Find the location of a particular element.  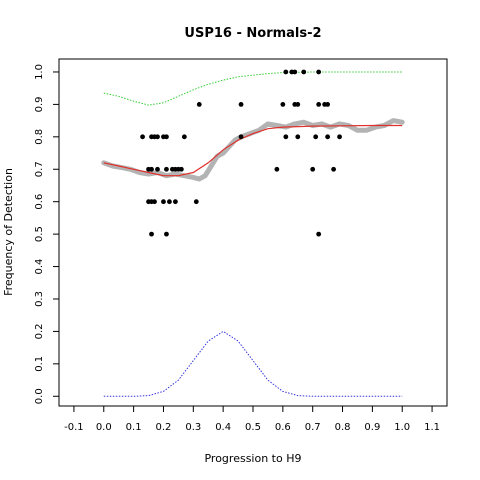

upper-series-line is located at coordinates (253, 88).